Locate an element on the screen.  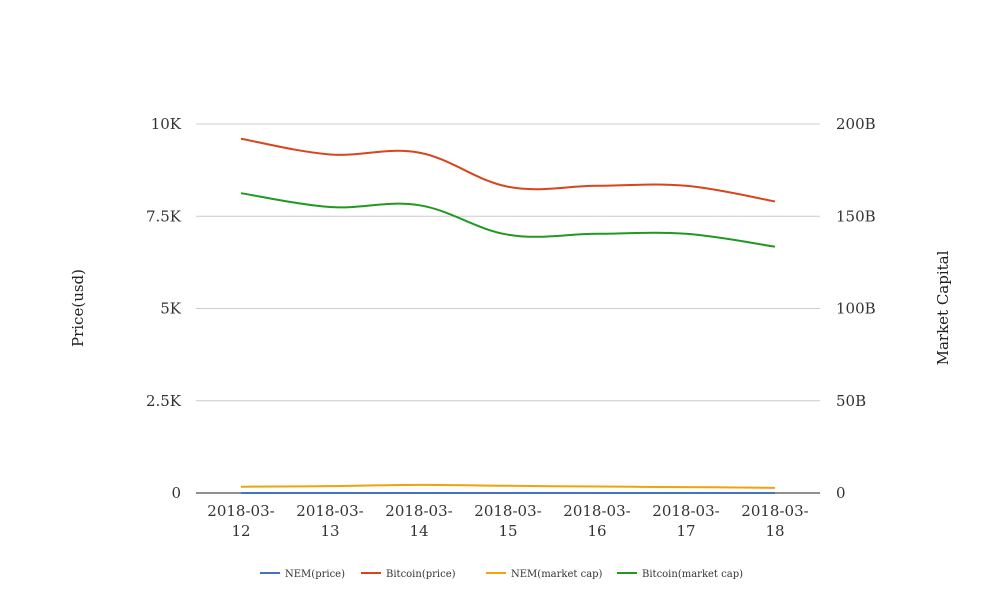
left-tick-label: 10K is located at coordinates (166, 124).